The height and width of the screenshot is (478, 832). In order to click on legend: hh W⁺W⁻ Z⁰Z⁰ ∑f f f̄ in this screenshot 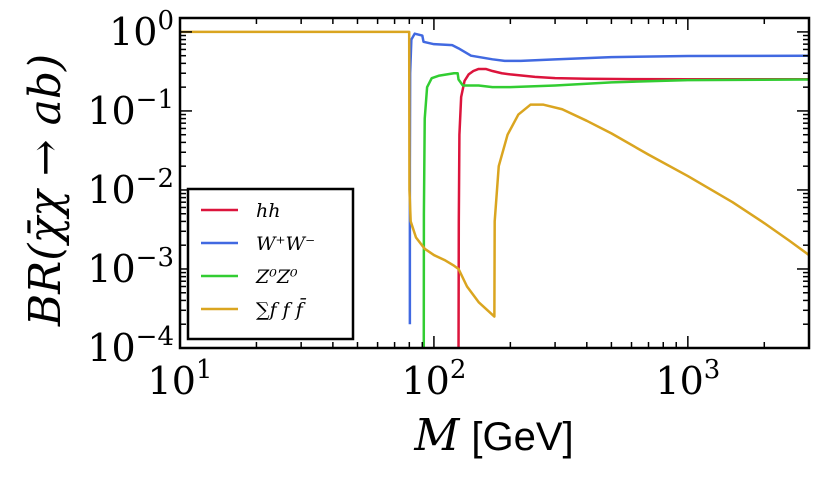, I will do `click(270, 264)`.